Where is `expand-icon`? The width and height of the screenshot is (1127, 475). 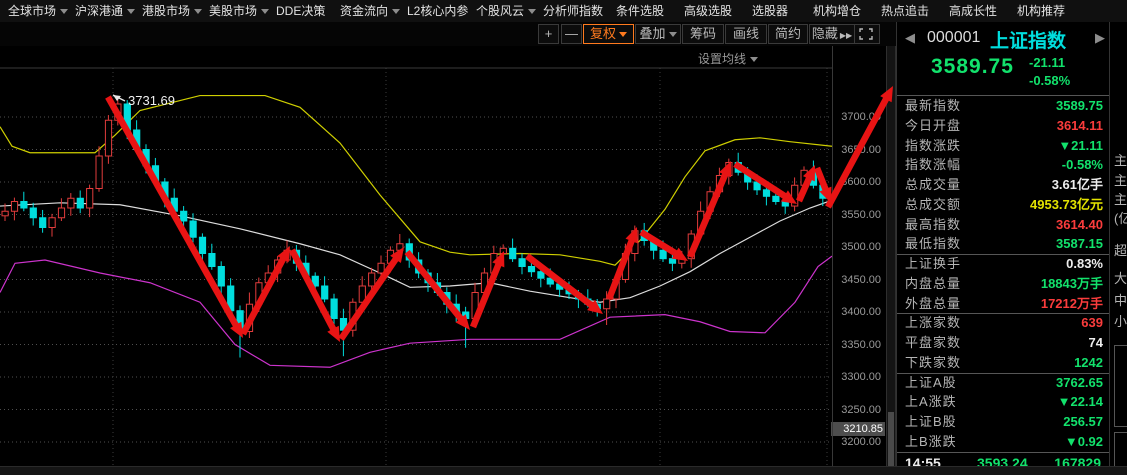 expand-icon is located at coordinates (866, 34).